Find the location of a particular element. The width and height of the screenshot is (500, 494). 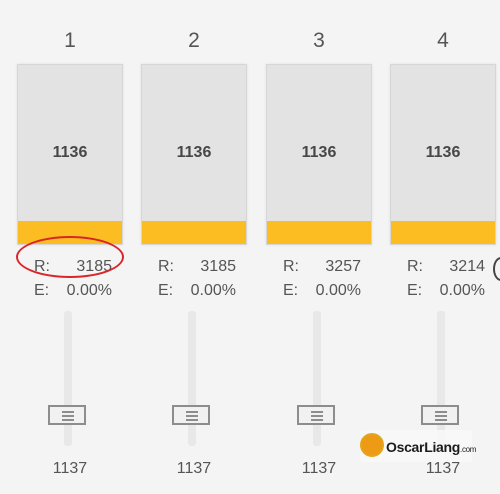

watermark: OscarLiang.com is located at coordinates (416, 446).